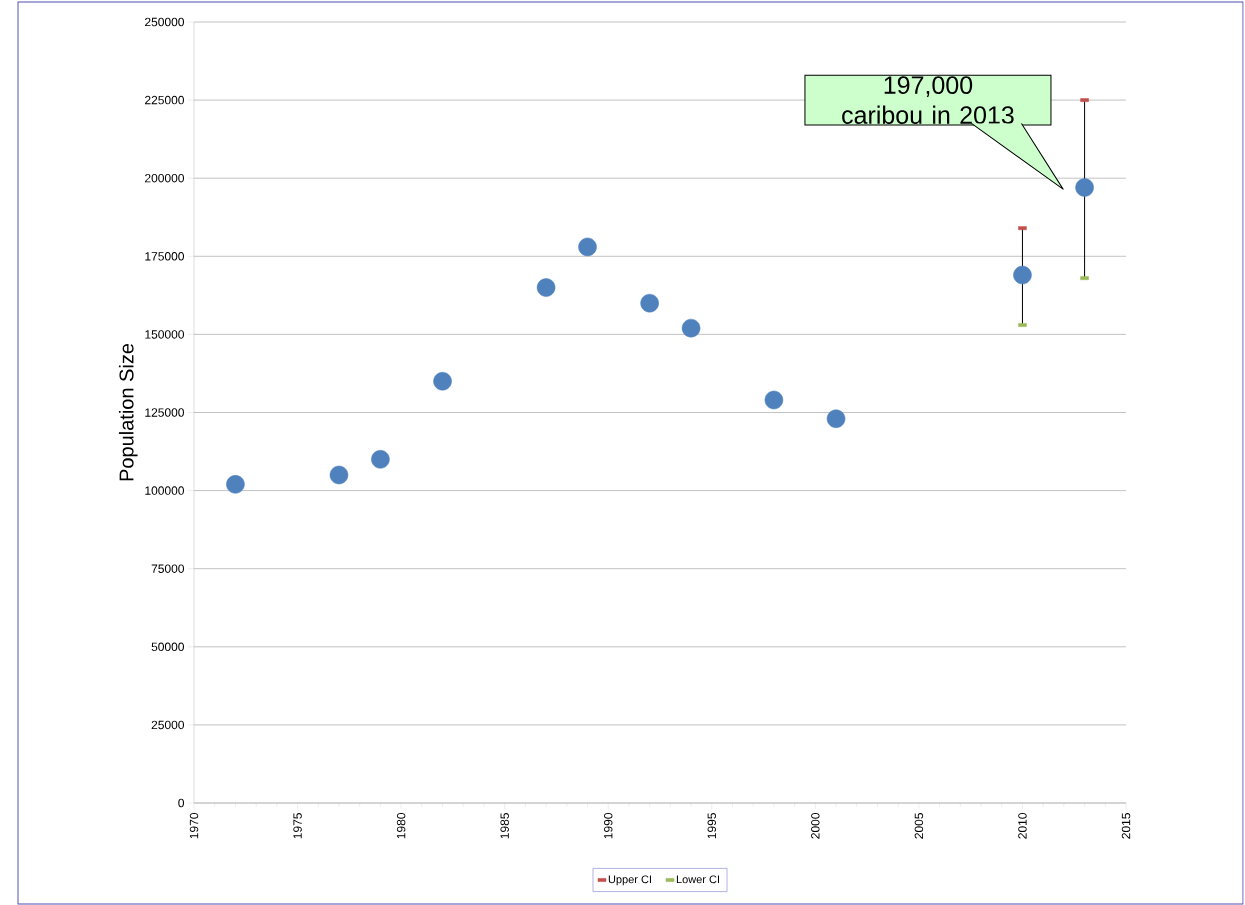  What do you see at coordinates (504, 826) in the screenshot?
I see `x-tick-label: 1985` at bounding box center [504, 826].